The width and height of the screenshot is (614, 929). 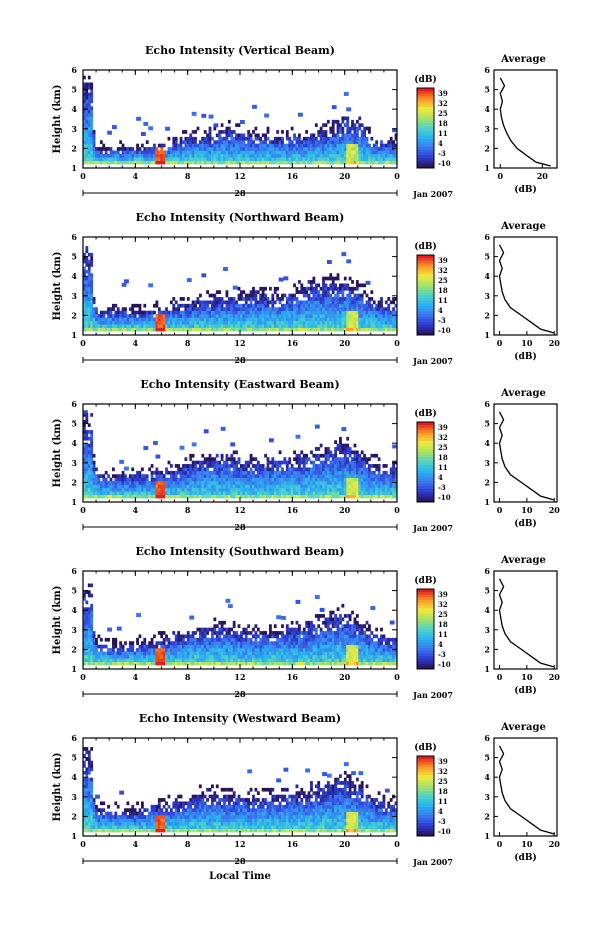 I want to click on colorbar-tick-label: 4, so click(x=440, y=310).